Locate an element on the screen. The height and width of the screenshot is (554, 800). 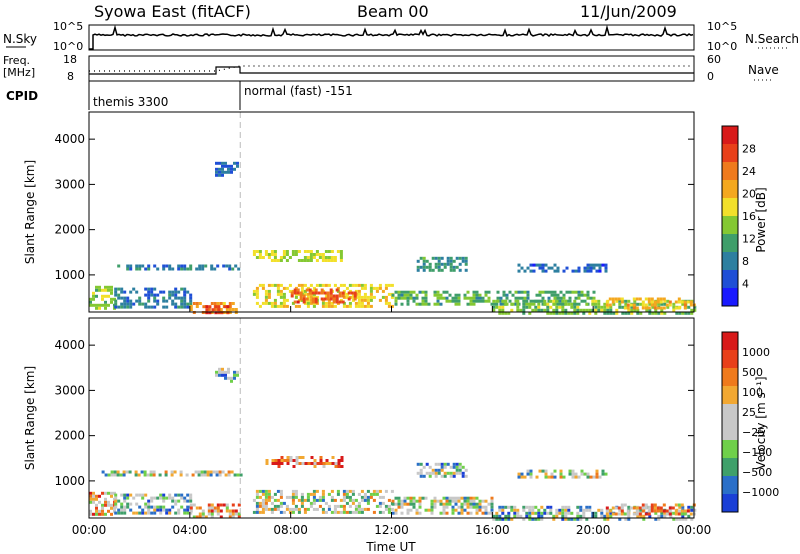
power-colorbar-tick: 16 is located at coordinates (749, 216).